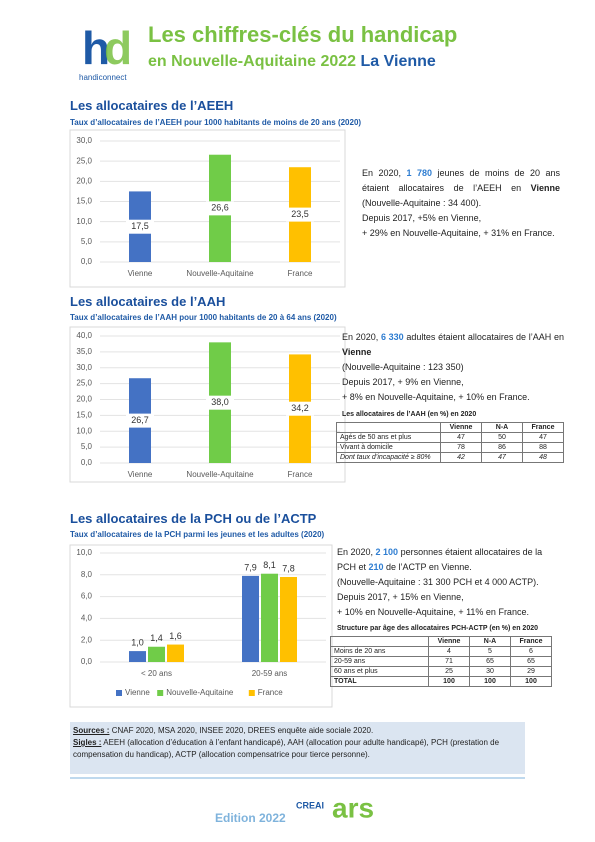 This screenshot has width=595, height=842. Describe the element at coordinates (87, 596) in the screenshot. I see `y-tick-label: 6,0` at that location.